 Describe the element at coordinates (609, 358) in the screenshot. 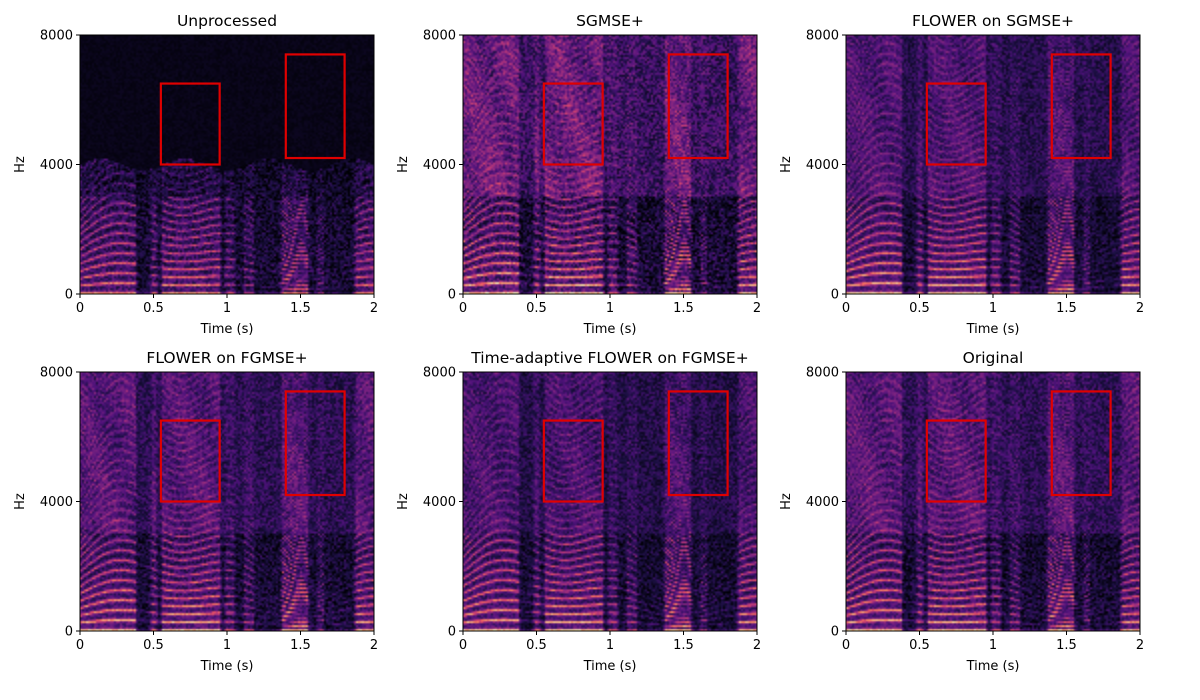

I see `panel-title: Time-adaptive FLOWER on FGMSE+` at that location.